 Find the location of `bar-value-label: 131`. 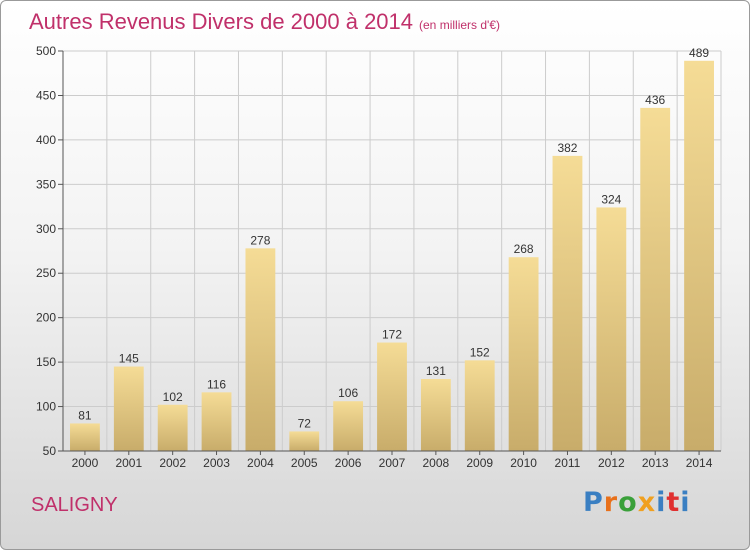

bar-value-label: 131 is located at coordinates (436, 371).